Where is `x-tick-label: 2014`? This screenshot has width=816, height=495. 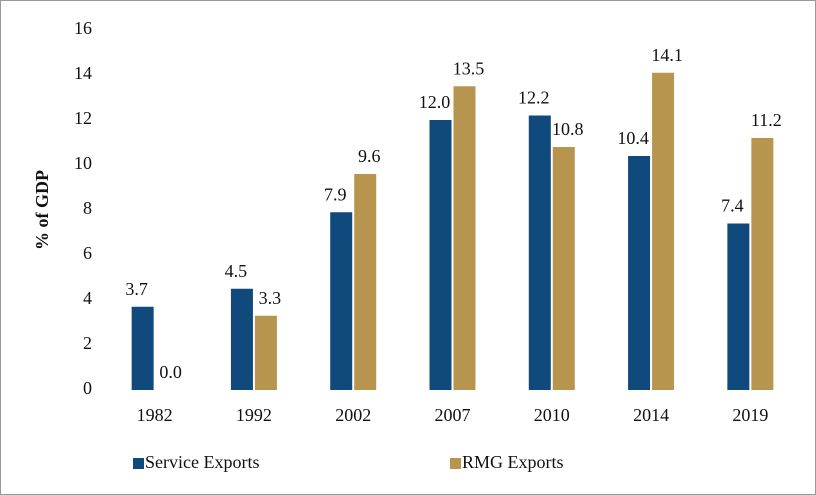 x-tick-label: 2014 is located at coordinates (651, 415).